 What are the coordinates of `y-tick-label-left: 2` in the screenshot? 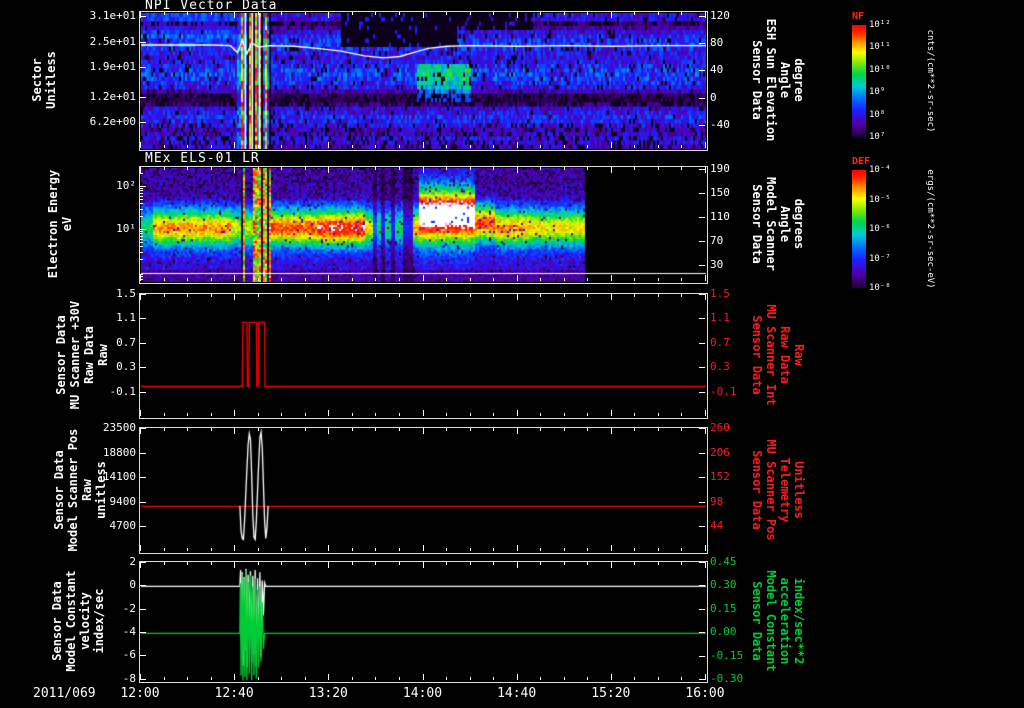 It's located at (132, 561).